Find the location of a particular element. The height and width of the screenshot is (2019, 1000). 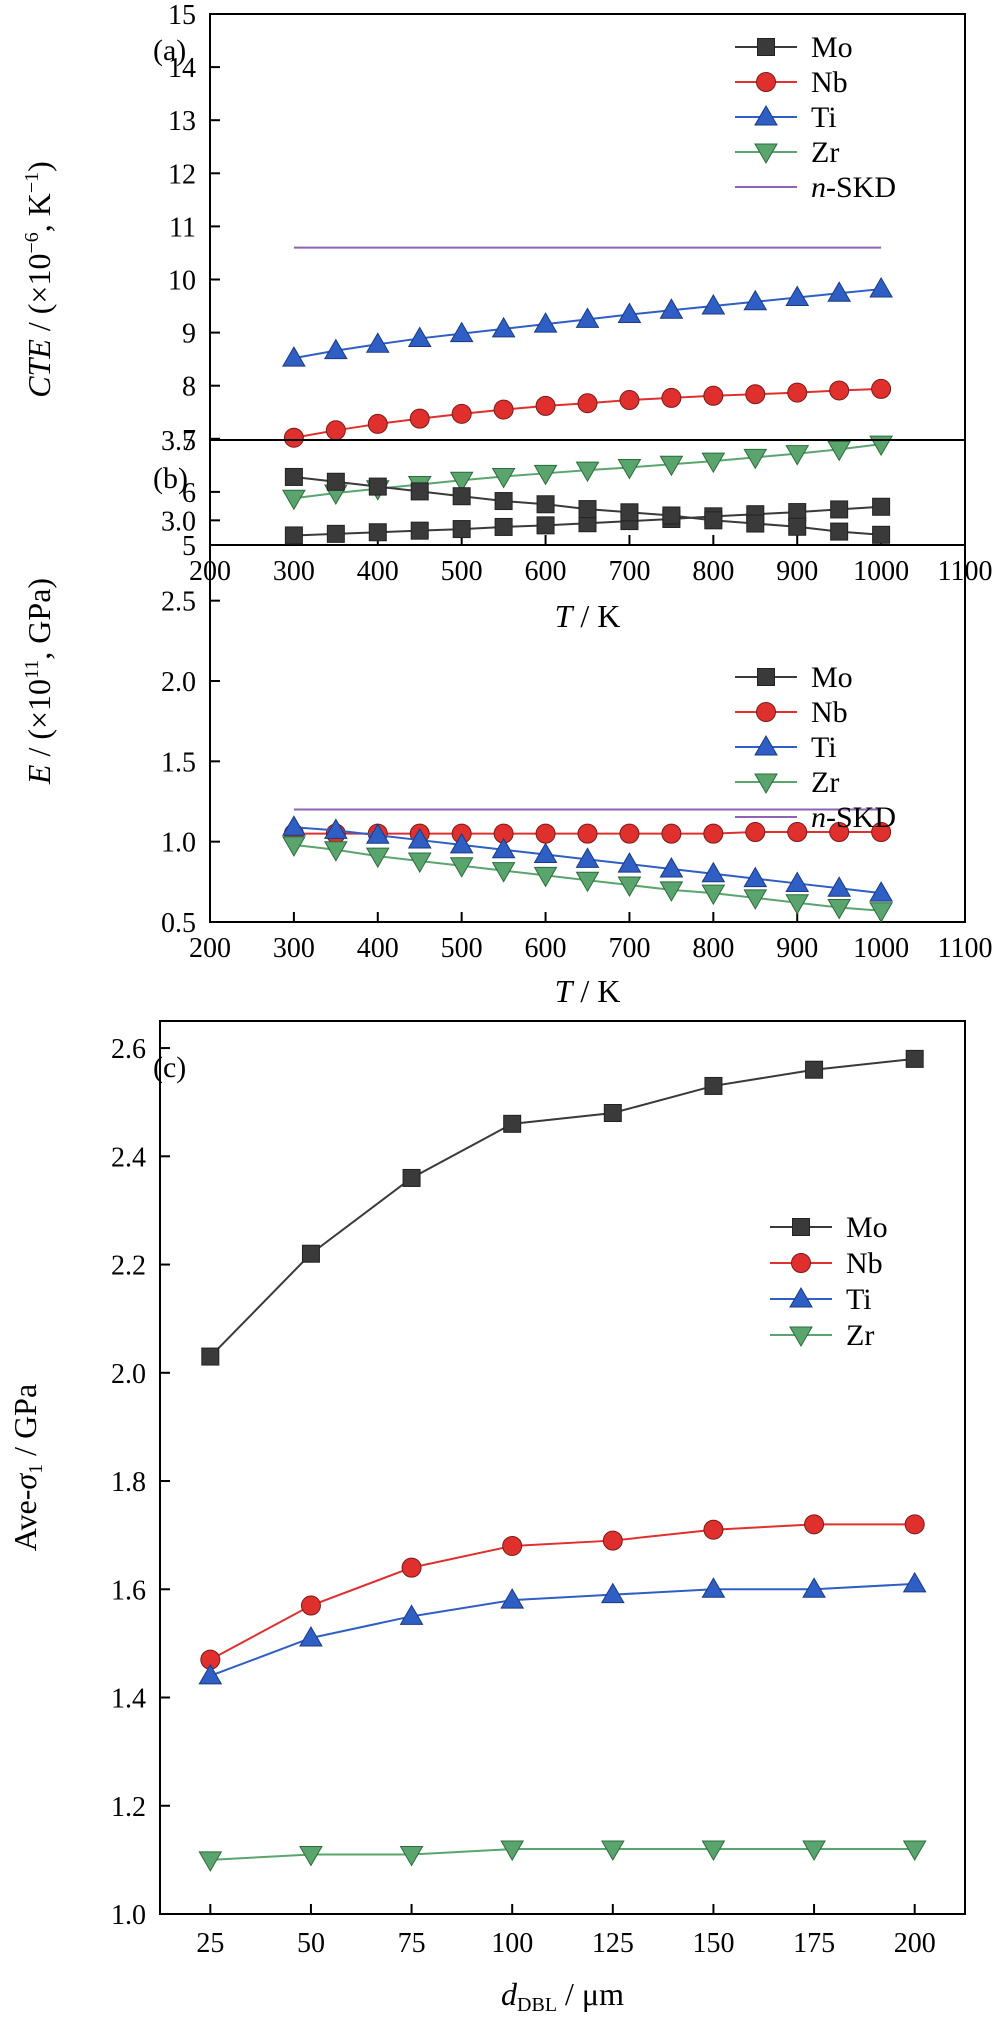

legend-label-n-skd: n-SKD is located at coordinates (853, 187).